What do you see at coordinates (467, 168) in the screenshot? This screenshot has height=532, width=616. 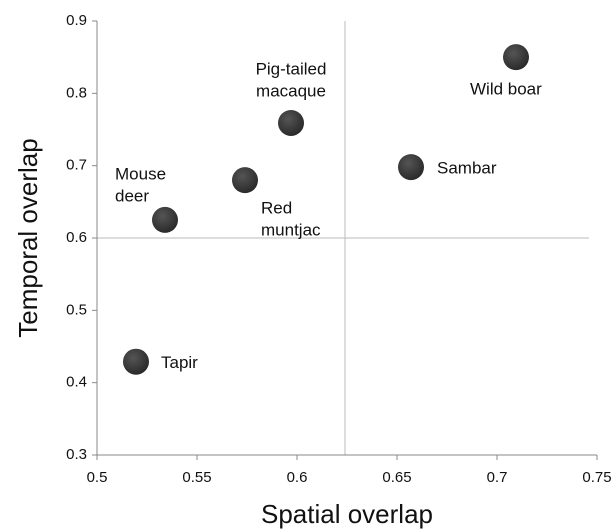 I see `point-label: Sambar` at bounding box center [467, 168].